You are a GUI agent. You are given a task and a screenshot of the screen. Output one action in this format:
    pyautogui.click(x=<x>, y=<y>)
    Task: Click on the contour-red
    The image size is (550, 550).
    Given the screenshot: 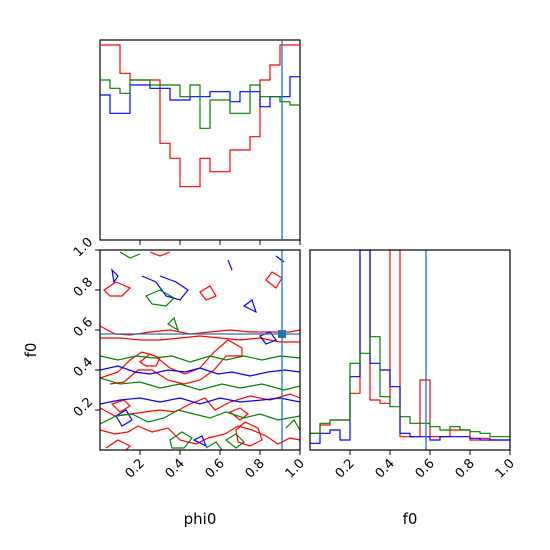 What is the action you would take?
    pyautogui.click(x=200, y=350)
    